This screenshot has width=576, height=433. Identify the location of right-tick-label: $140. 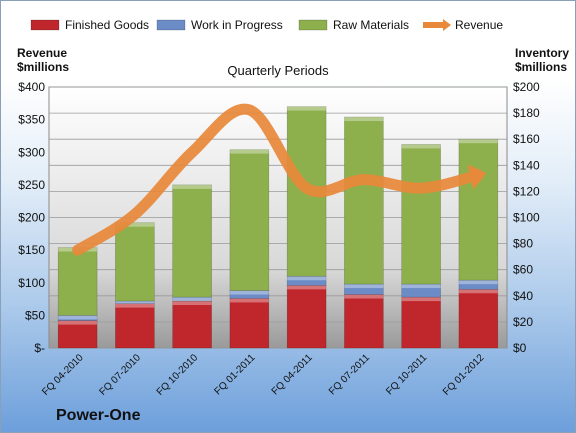
(526, 165).